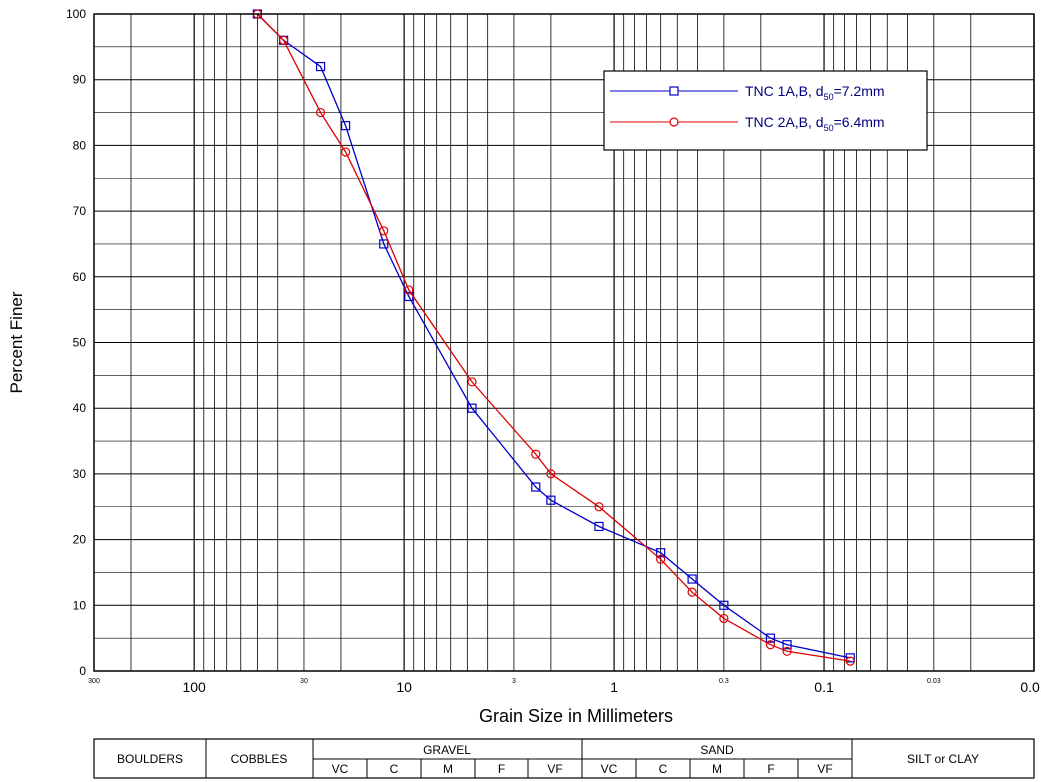 The image size is (1041, 782). What do you see at coordinates (80, 80) in the screenshot?
I see `y-tick-label: 90` at bounding box center [80, 80].